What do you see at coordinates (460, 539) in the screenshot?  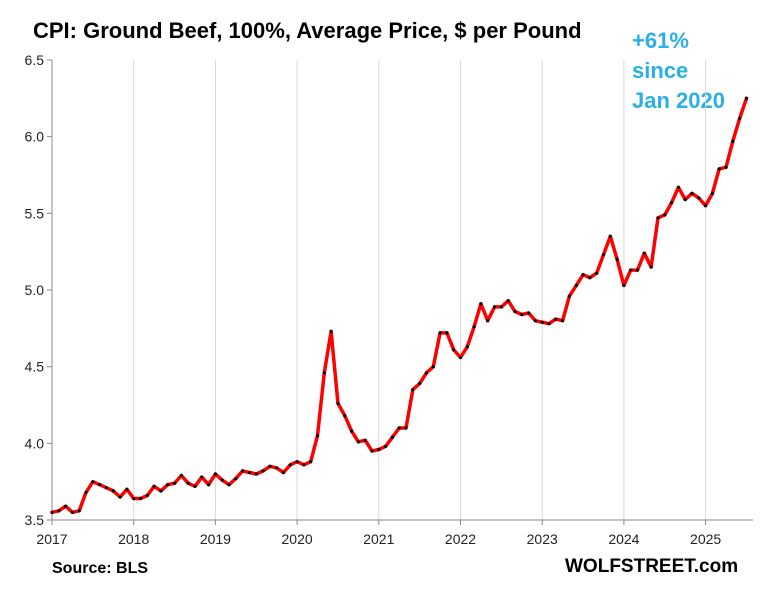 I see `x-tick-label: 2022` at bounding box center [460, 539].